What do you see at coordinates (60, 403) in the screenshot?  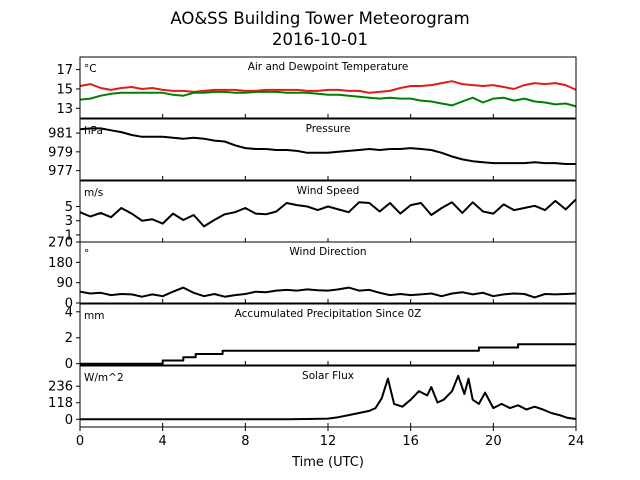 I see `solar-y-tick-label: 118` at bounding box center [60, 403].